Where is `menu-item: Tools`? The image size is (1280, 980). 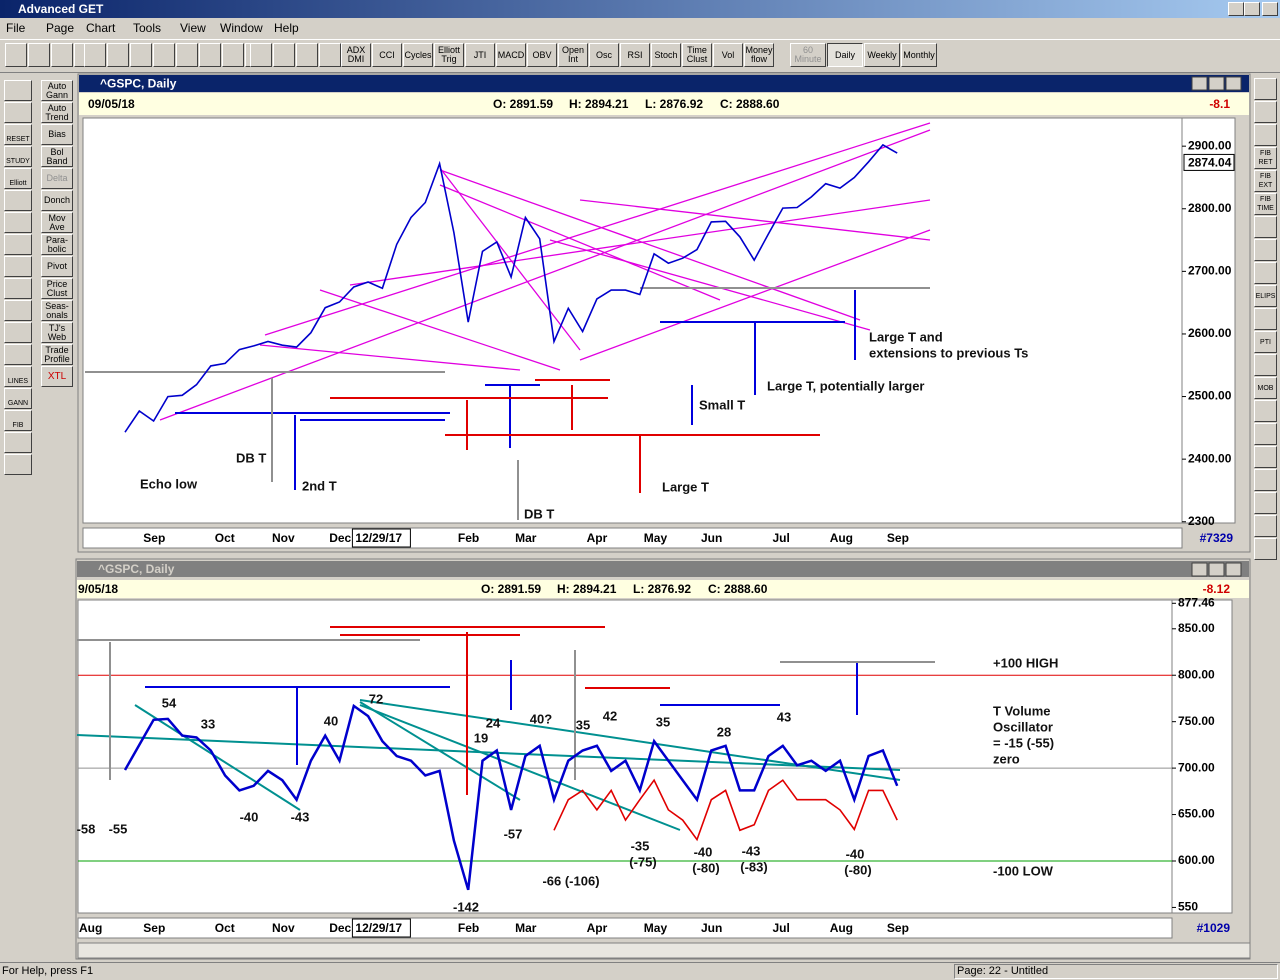
menu-item: Tools is located at coordinates (147, 28).